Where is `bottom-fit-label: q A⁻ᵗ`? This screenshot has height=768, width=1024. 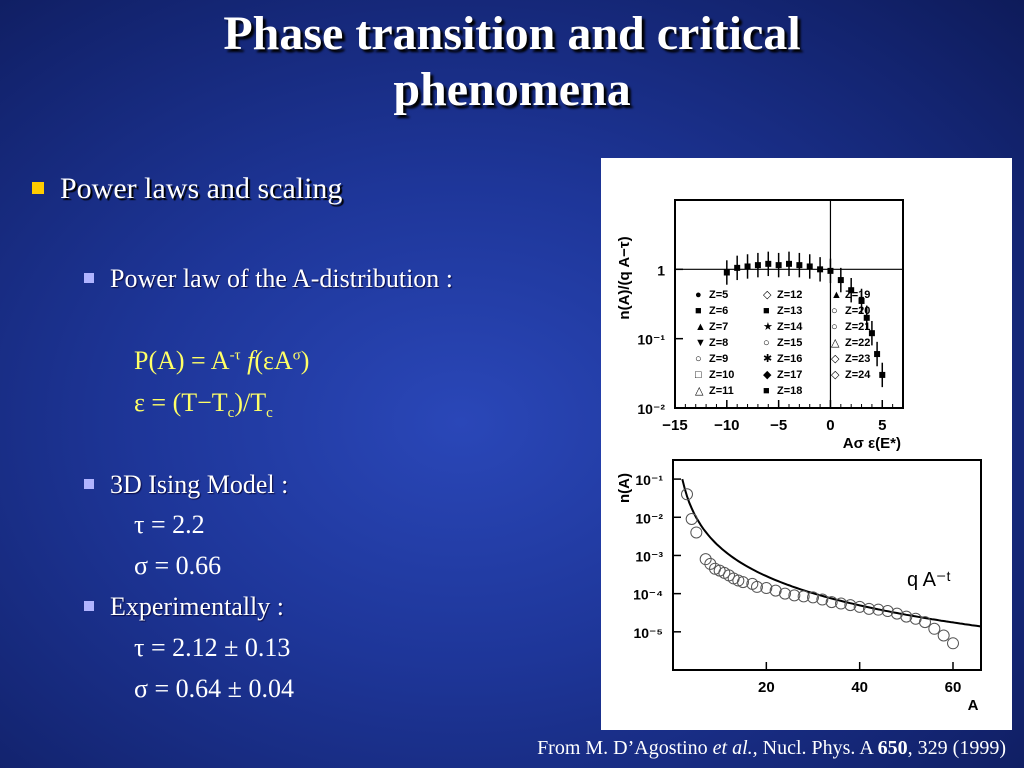 bottom-fit-label: q A⁻ᵗ is located at coordinates (929, 580).